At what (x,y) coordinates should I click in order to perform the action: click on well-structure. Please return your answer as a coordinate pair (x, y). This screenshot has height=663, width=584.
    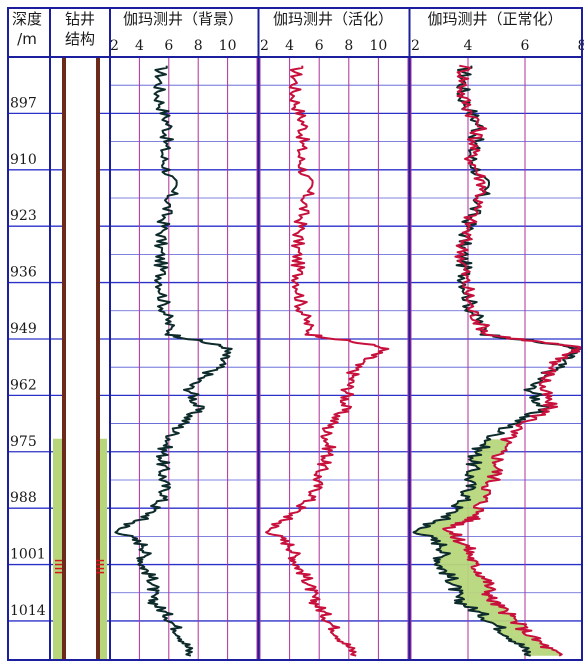
    Looking at the image, I should click on (80, 358).